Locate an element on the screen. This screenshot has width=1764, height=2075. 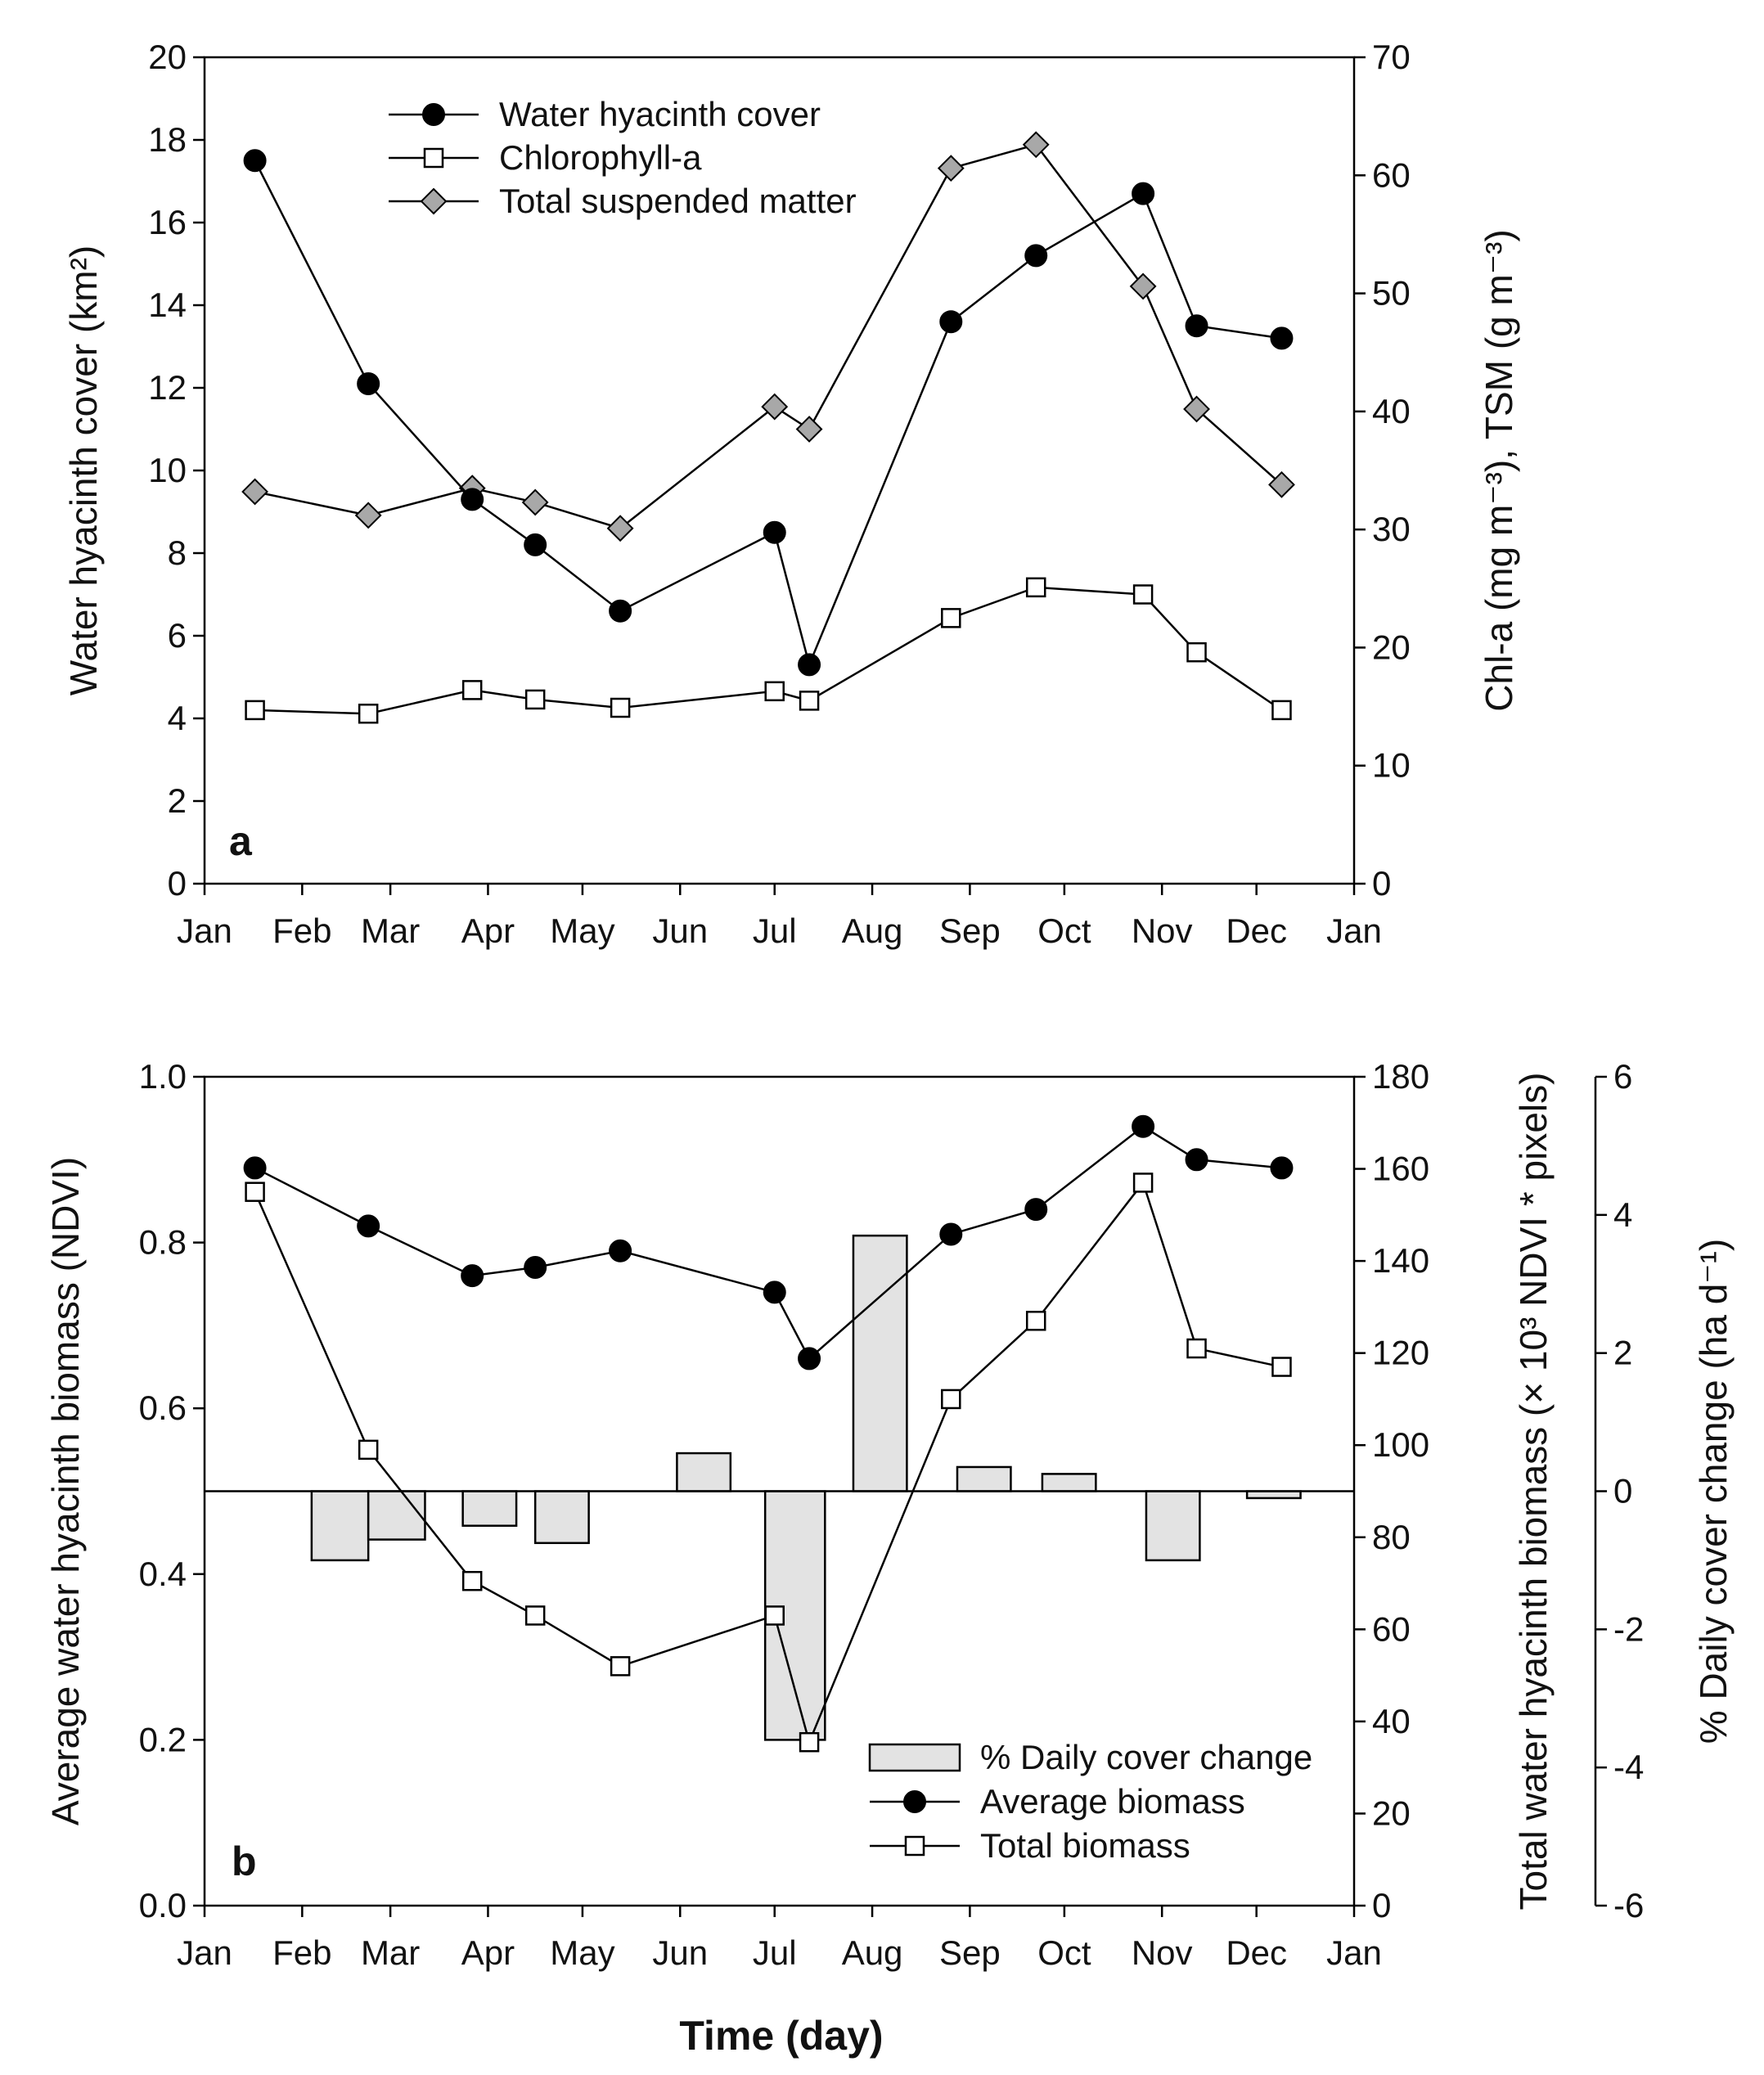
series-tsm-line is located at coordinates (769, 336).